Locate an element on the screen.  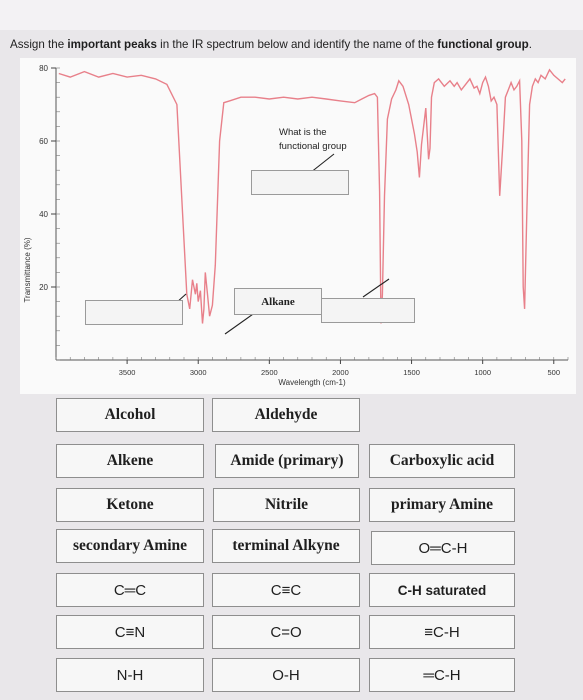
answer-card-o-c-h: O═C-H is located at coordinates (443, 548).